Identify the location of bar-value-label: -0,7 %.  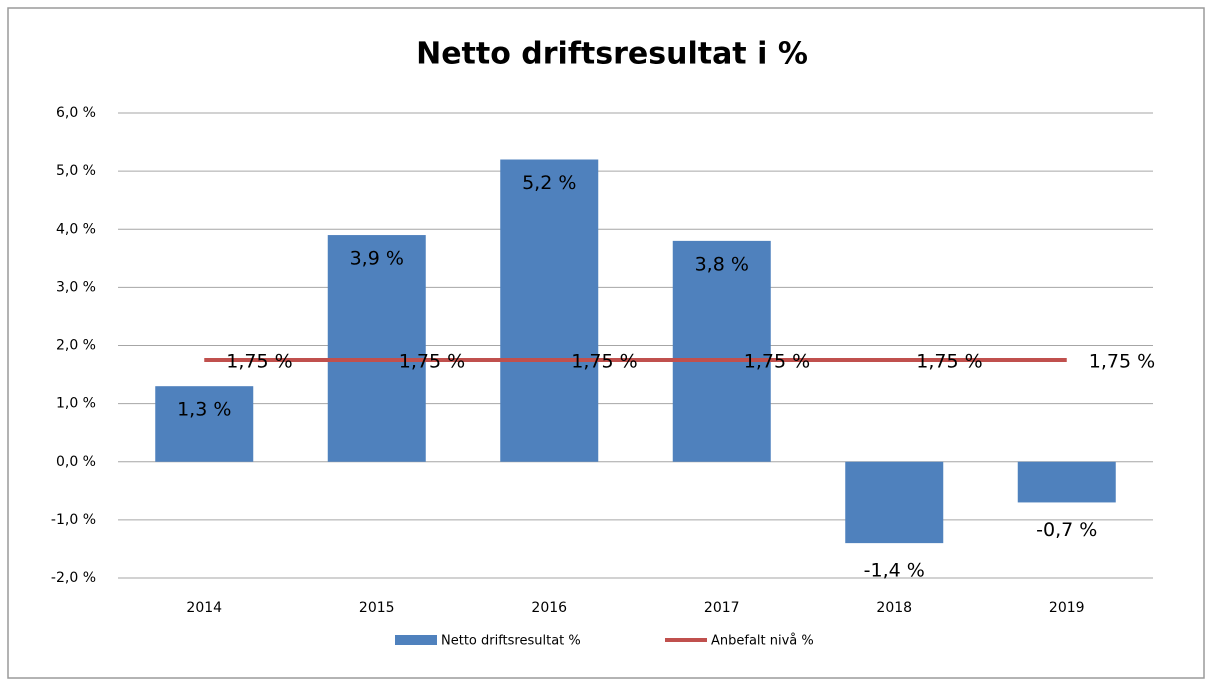
(1066, 530).